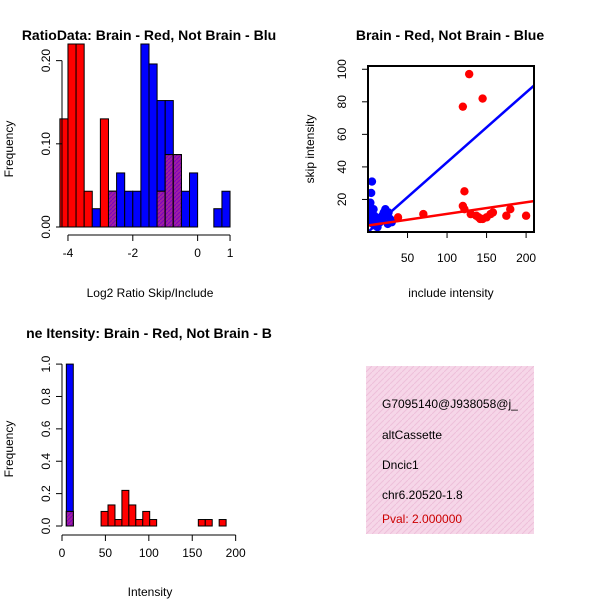  I want to click on y-tick-label: 0.20, so click(46, 61).